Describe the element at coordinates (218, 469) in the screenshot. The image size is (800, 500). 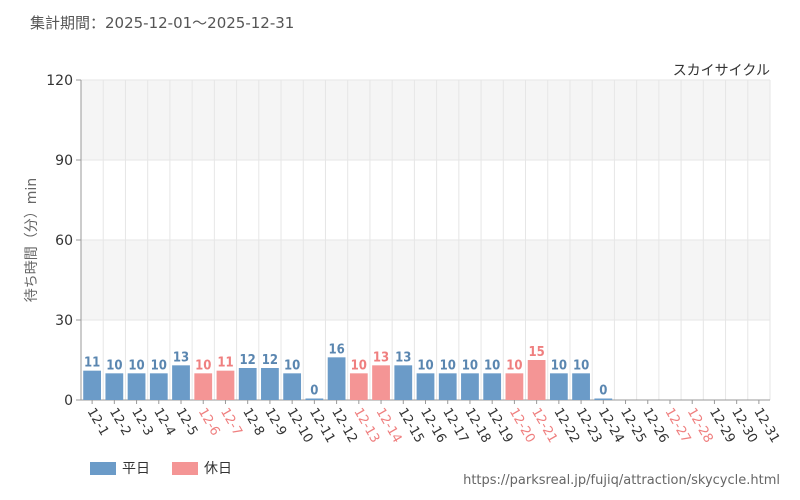
I see `legend-label-holiday: 休日` at that location.